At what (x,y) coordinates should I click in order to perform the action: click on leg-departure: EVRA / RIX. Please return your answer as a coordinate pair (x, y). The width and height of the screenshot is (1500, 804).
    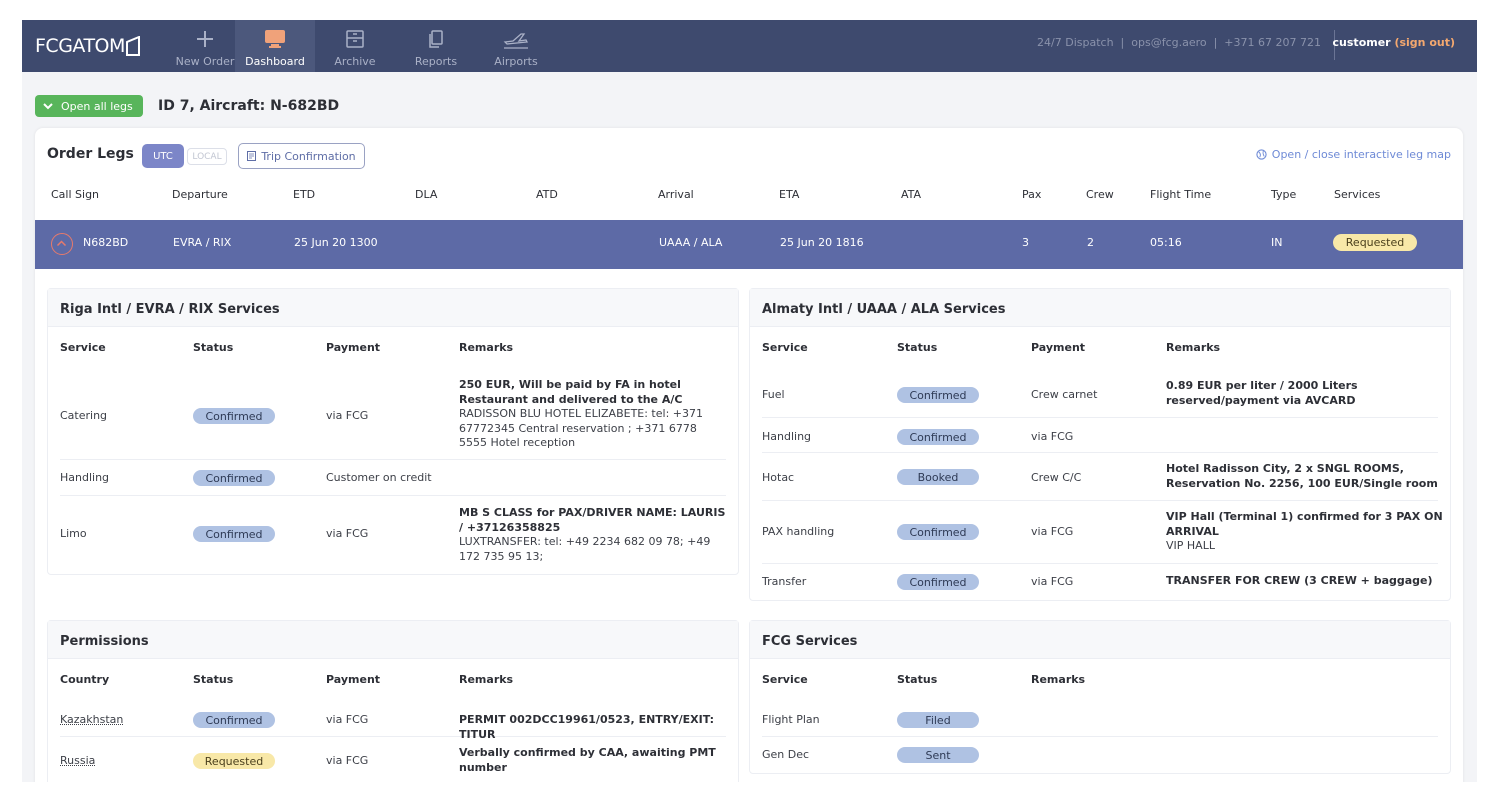
    Looking at the image, I should click on (202, 242).